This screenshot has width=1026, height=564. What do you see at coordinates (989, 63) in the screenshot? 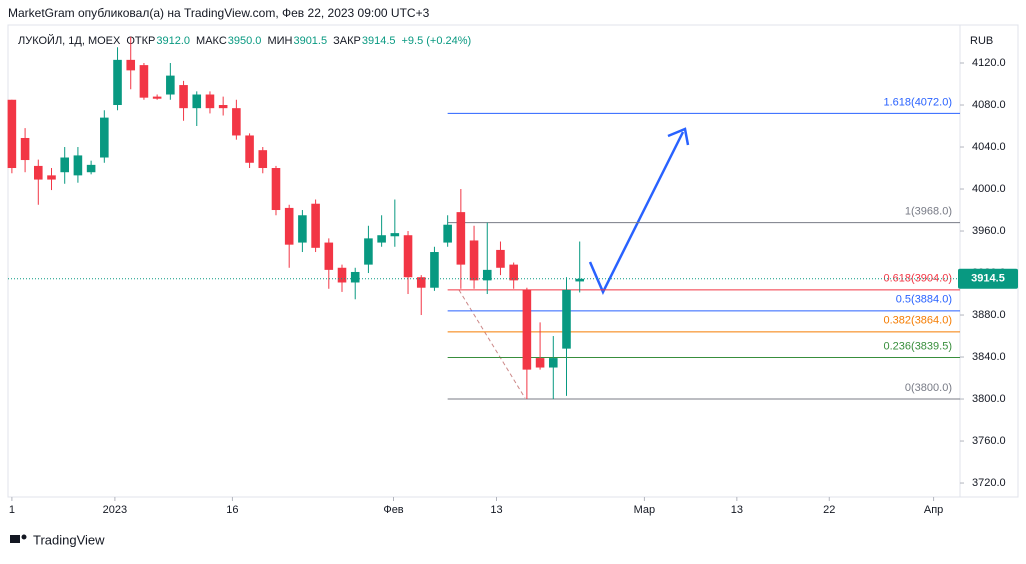
I see `y-tick-label: 4120.0` at bounding box center [989, 63].